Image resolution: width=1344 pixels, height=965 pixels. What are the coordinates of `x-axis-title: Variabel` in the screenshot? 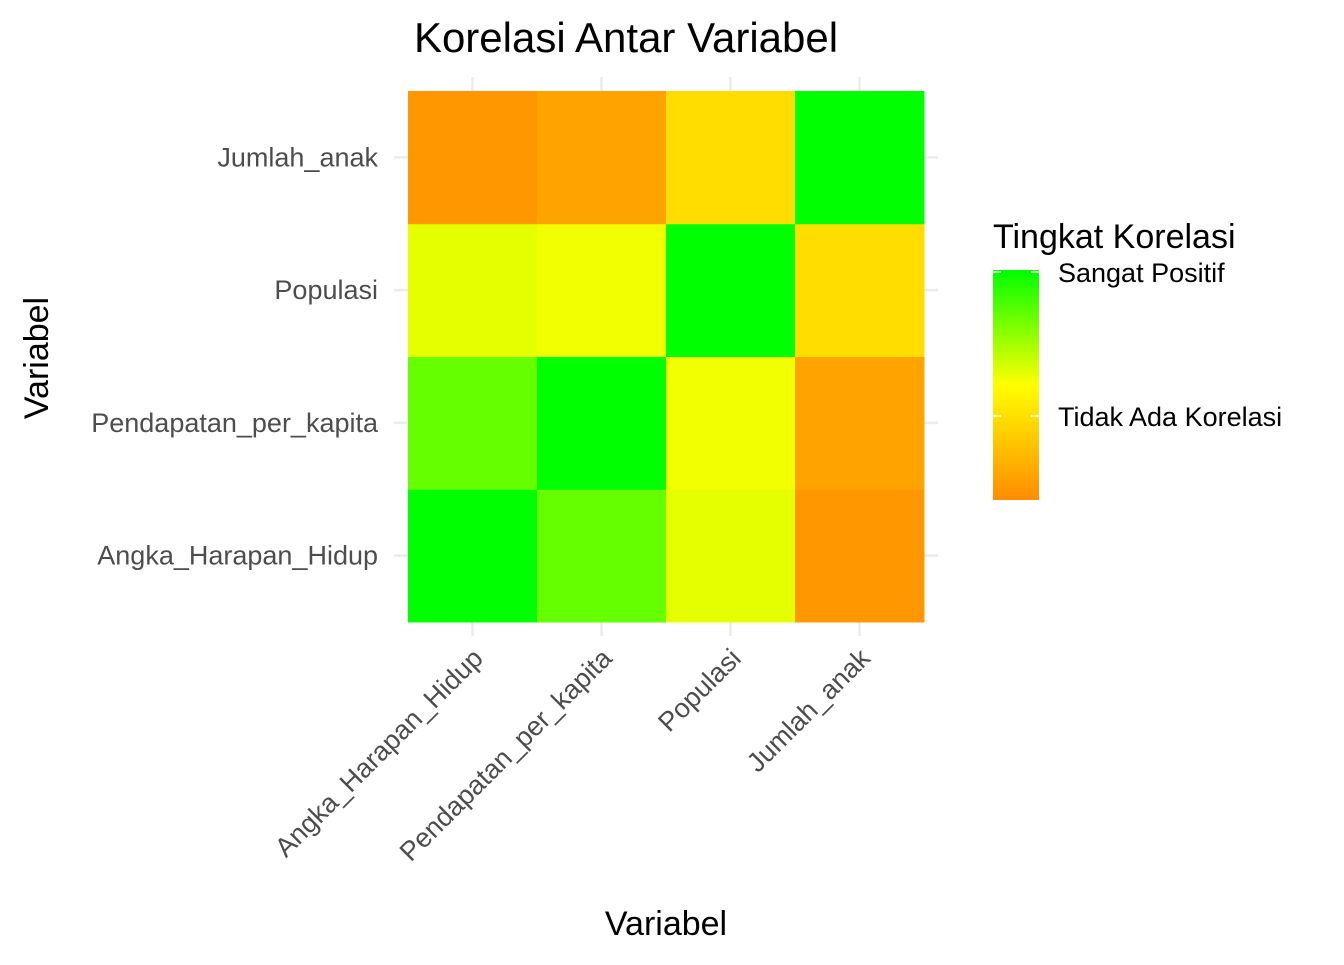 It's located at (666, 924).